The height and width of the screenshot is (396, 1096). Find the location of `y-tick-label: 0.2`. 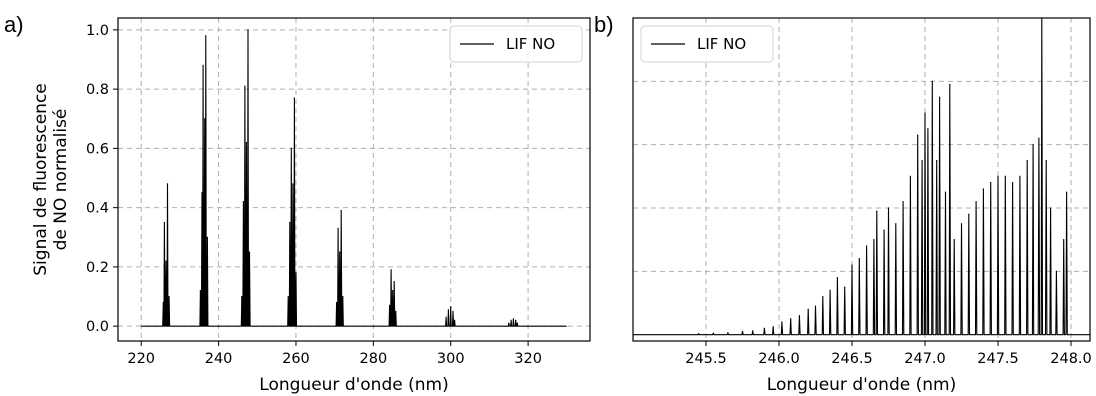

y-tick-label: 0.2 is located at coordinates (97, 268).